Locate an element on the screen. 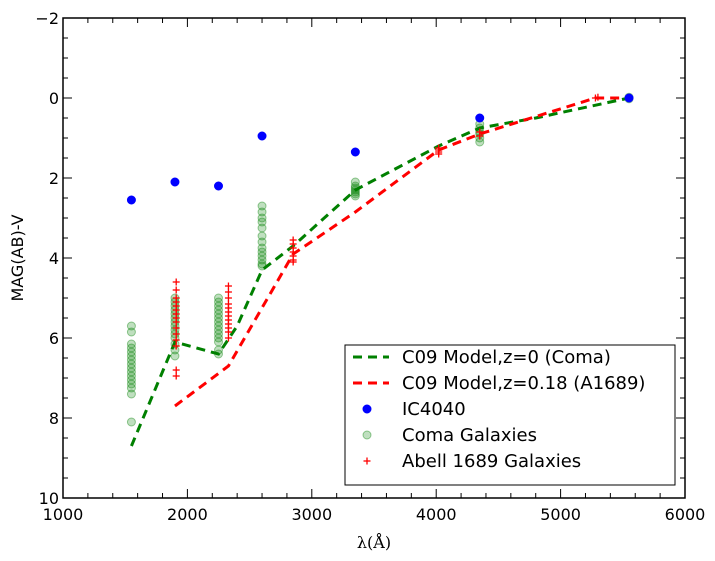 This screenshot has width=715, height=561. y-tick-label: 2 is located at coordinates (54, 178).